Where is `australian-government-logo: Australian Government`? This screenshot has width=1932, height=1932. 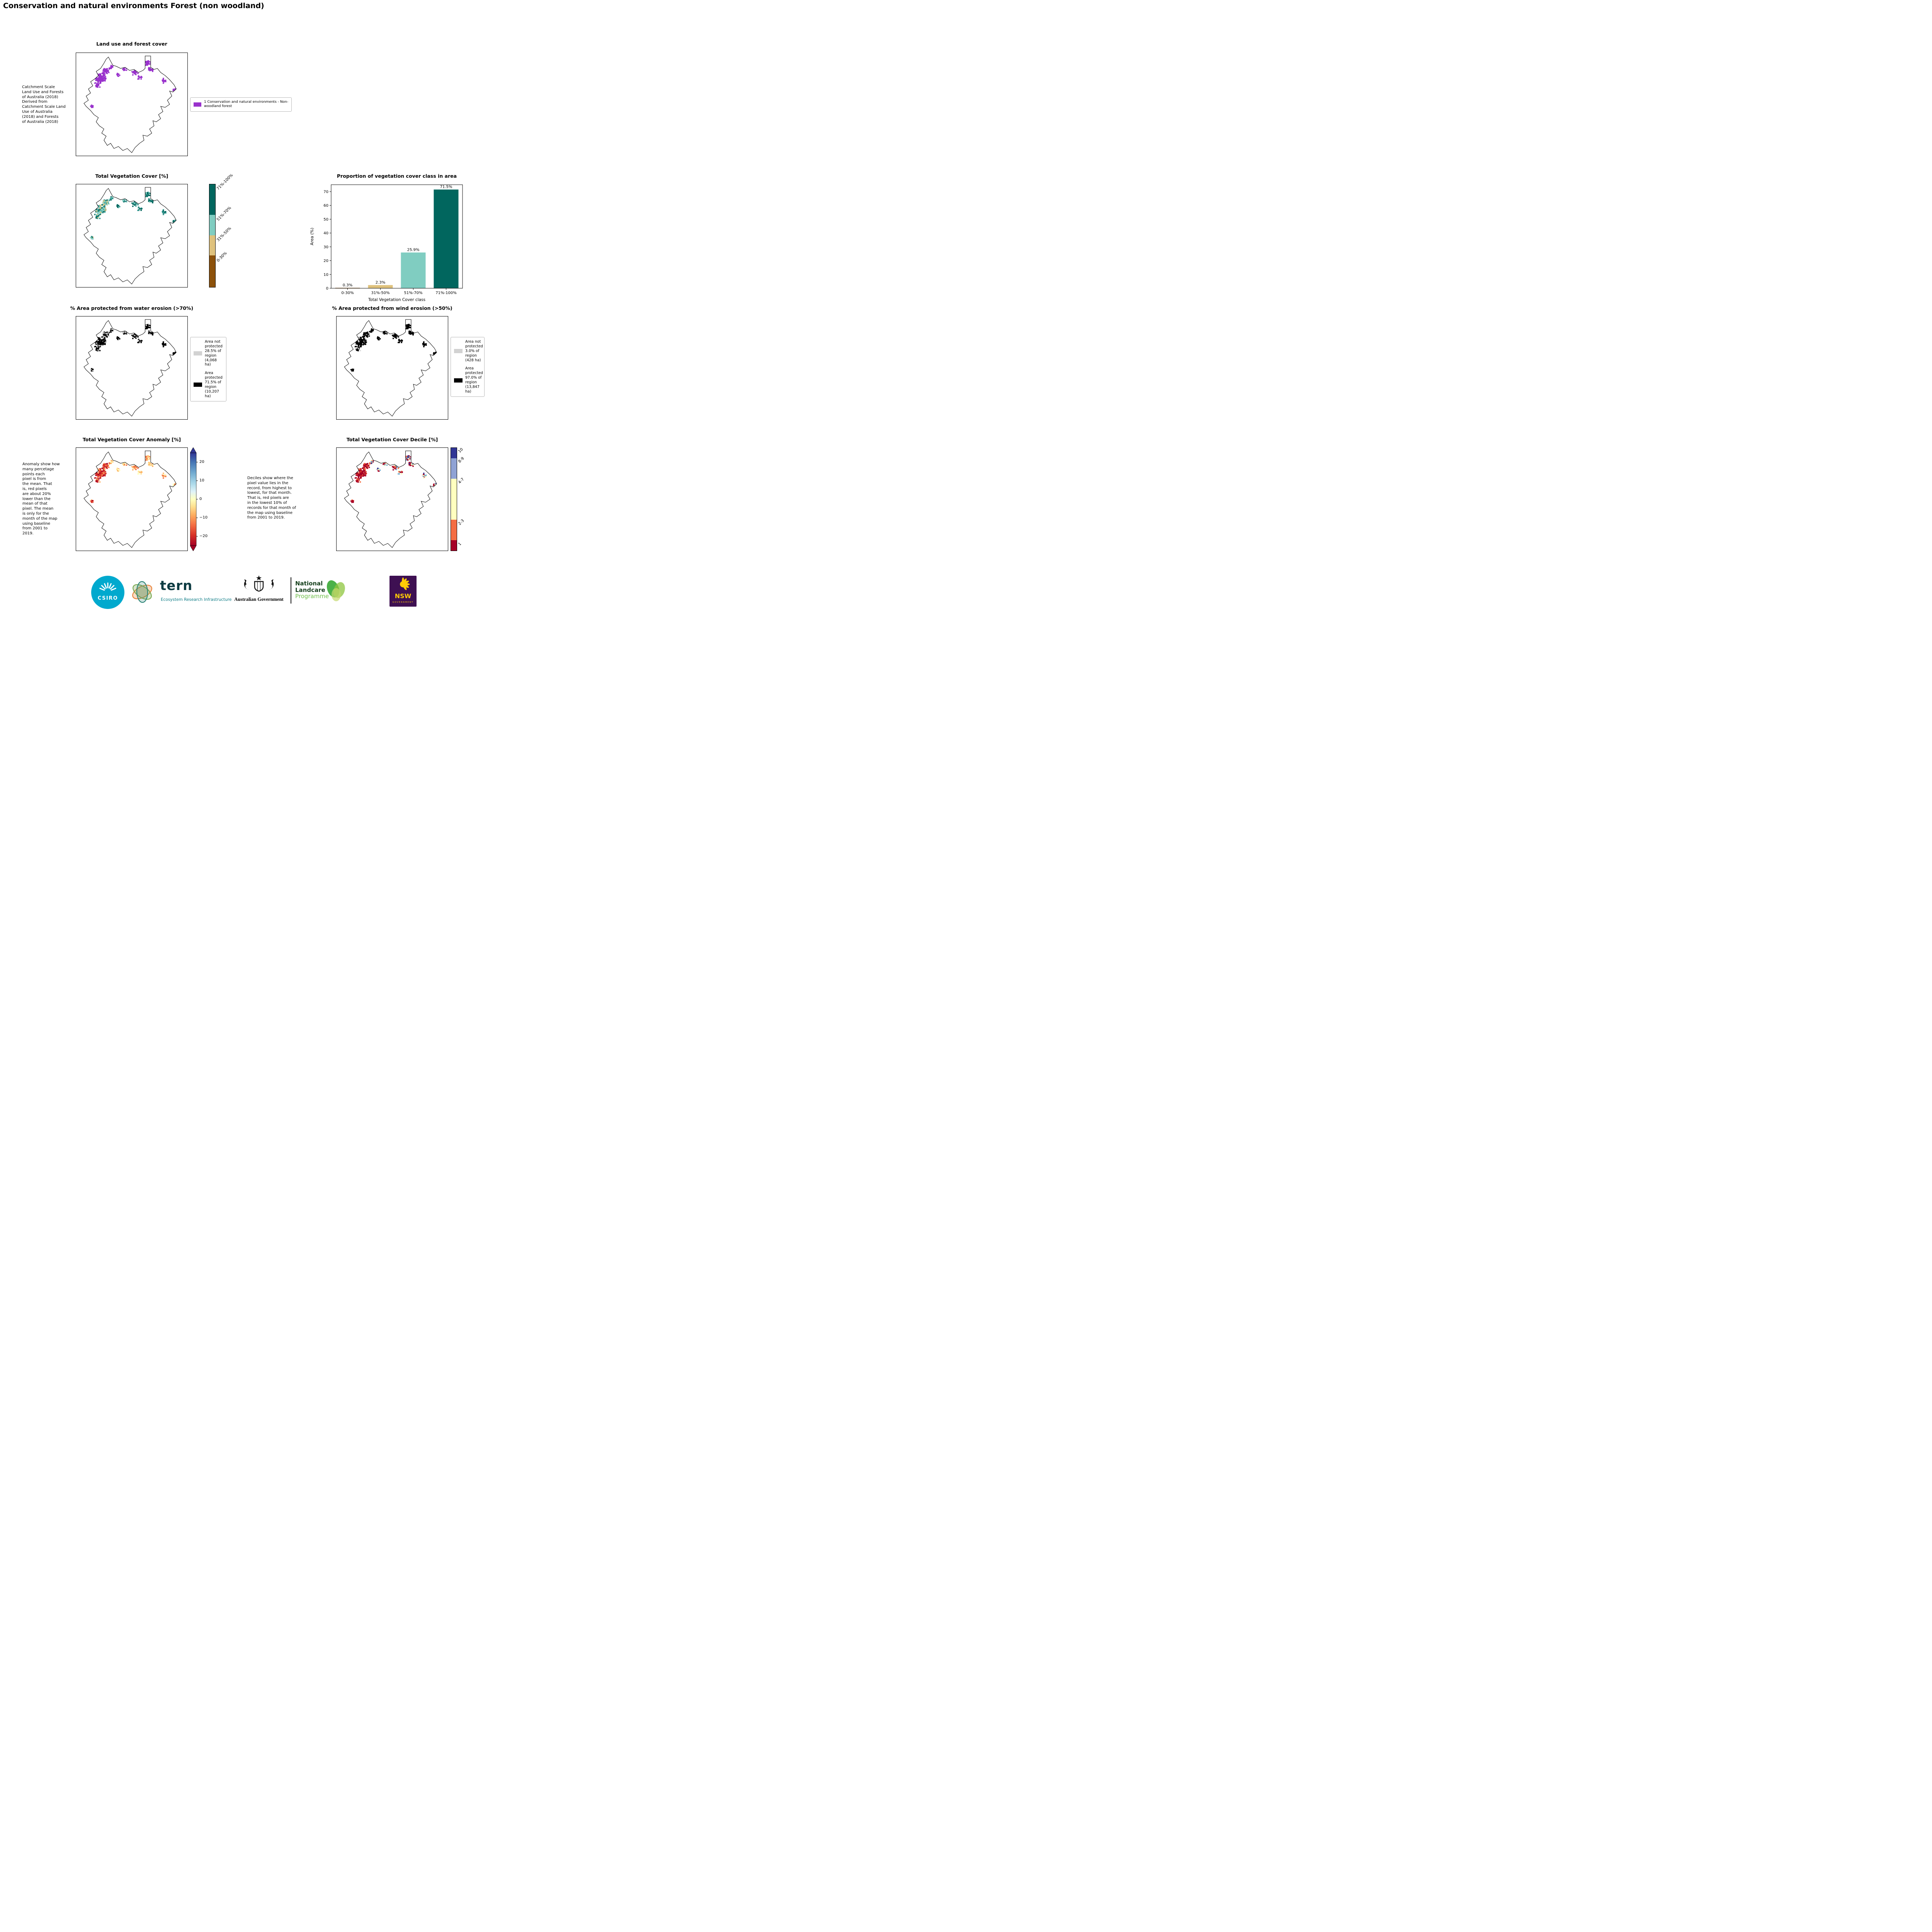 australian-government-logo: Australian Government is located at coordinates (259, 588).